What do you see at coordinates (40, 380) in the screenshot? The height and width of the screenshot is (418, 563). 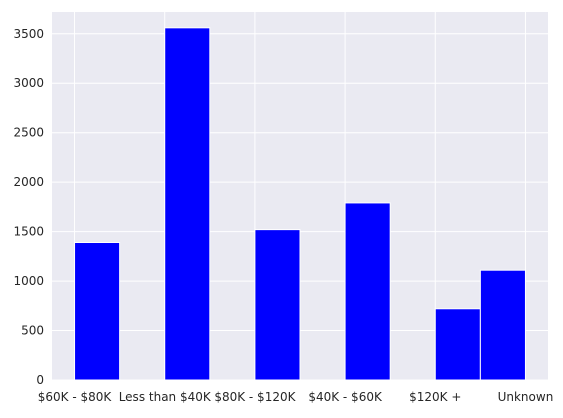 I see `y-tick-label: 0` at bounding box center [40, 380].